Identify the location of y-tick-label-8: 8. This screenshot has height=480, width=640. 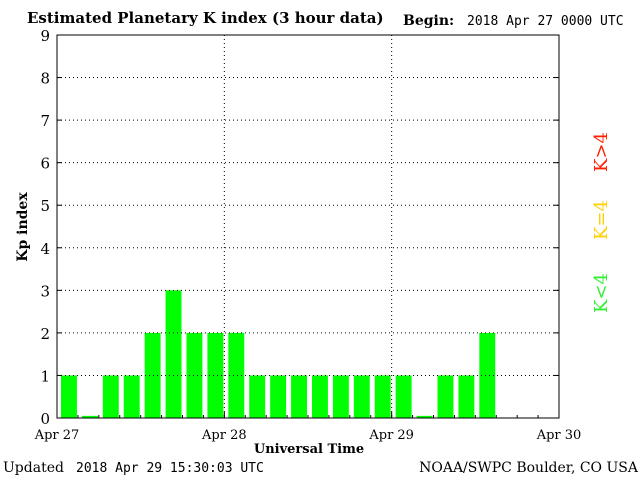
(45, 79).